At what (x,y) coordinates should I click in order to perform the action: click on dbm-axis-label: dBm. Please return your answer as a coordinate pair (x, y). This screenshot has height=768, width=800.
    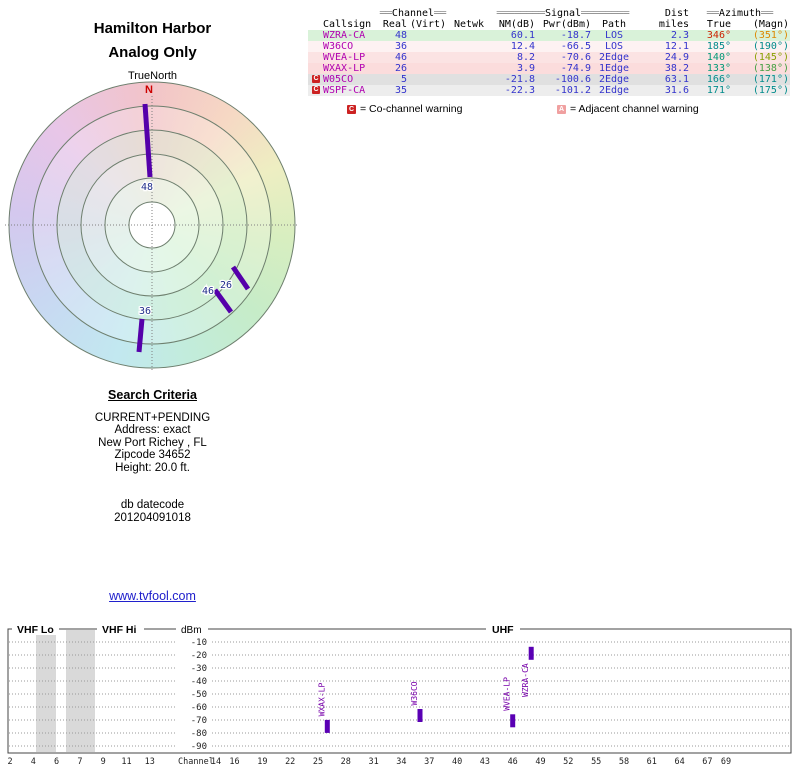
    Looking at the image, I should click on (191, 630).